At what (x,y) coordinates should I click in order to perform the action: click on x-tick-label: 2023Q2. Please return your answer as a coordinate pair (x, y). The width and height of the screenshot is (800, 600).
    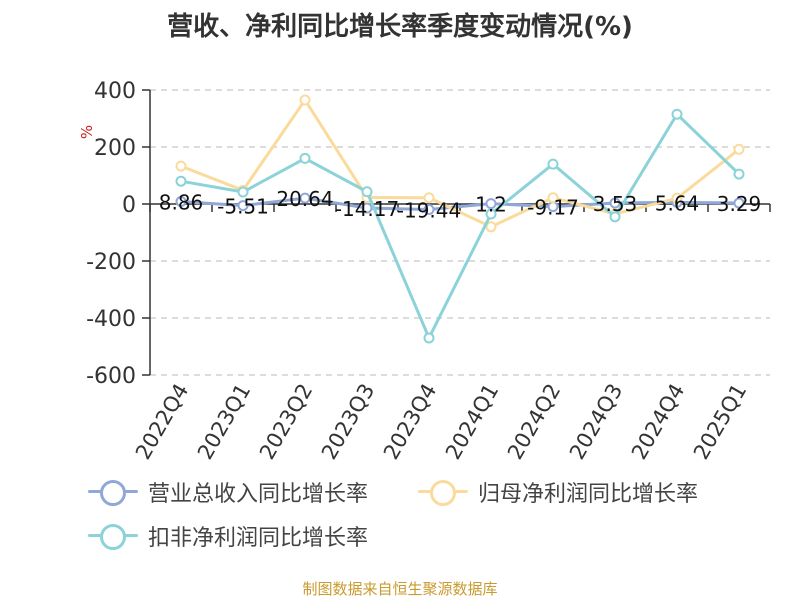
    Looking at the image, I should click on (286, 422).